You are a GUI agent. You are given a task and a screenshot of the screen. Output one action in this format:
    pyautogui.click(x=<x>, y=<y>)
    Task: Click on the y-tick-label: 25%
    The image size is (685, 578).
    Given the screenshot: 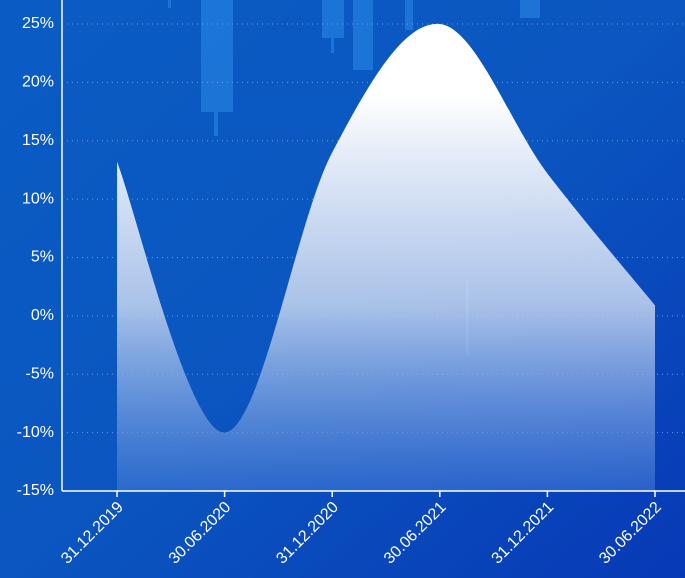 What is the action you would take?
    pyautogui.click(x=38, y=23)
    